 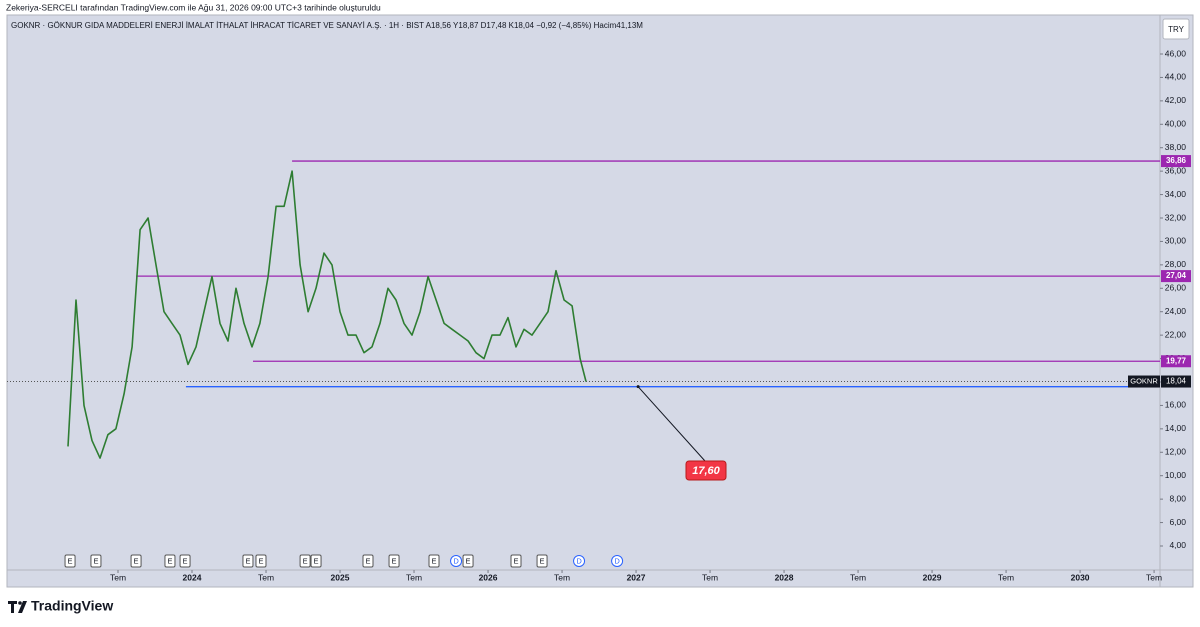 What do you see at coordinates (1176, 77) in the screenshot?
I see `y-tick-label: 44,00` at bounding box center [1176, 77].